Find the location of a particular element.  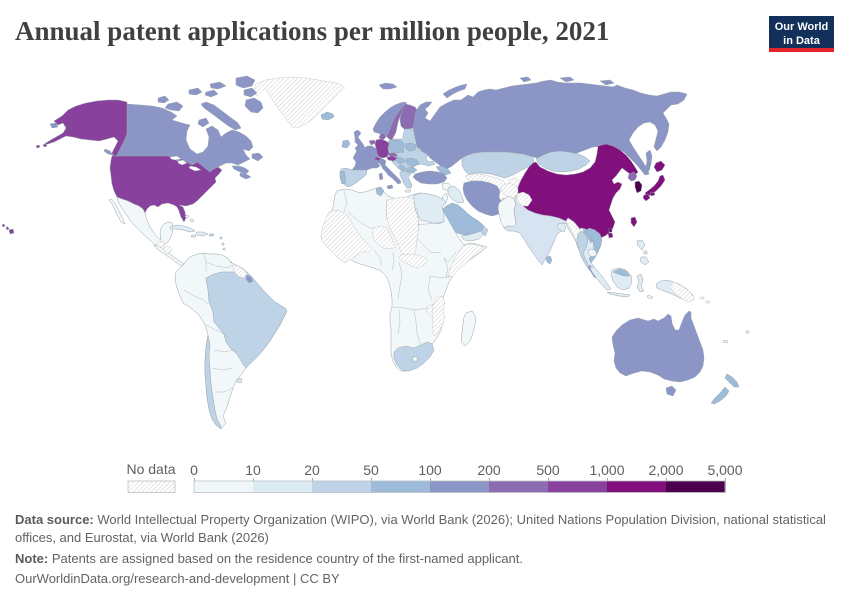

svg-text: 10 is located at coordinates (253, 470).